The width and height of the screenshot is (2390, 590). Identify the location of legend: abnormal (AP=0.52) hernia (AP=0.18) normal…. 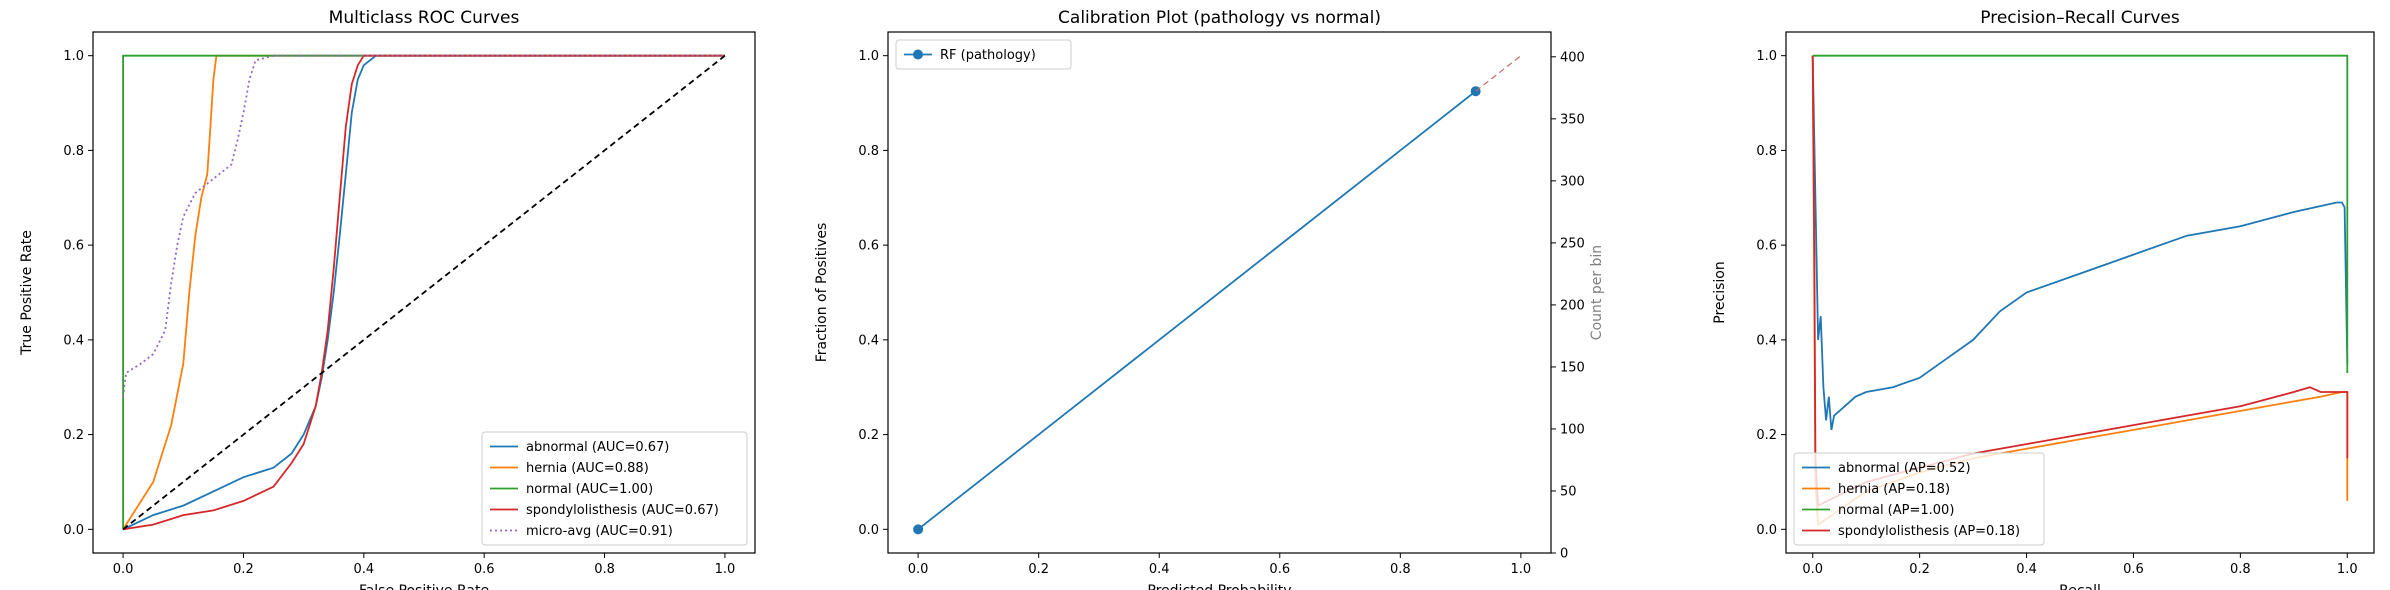
(1919, 499).